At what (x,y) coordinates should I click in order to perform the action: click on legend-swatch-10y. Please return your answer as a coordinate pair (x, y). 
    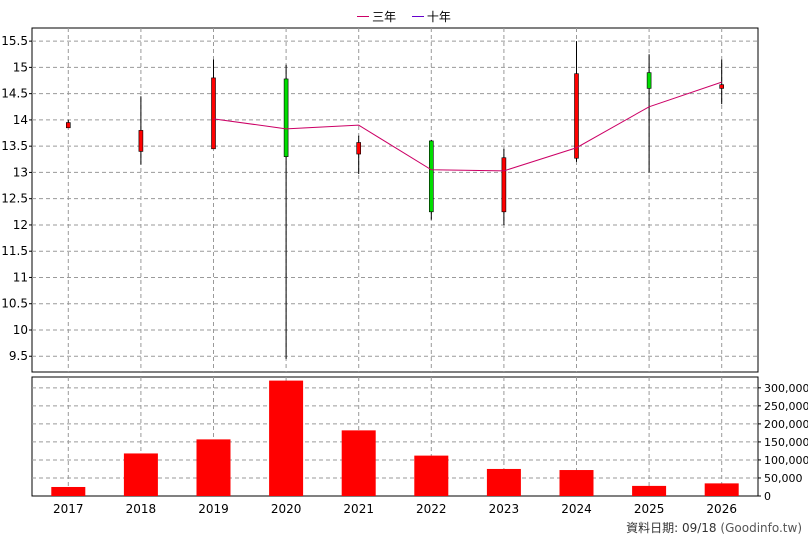
    Looking at the image, I should click on (417, 16).